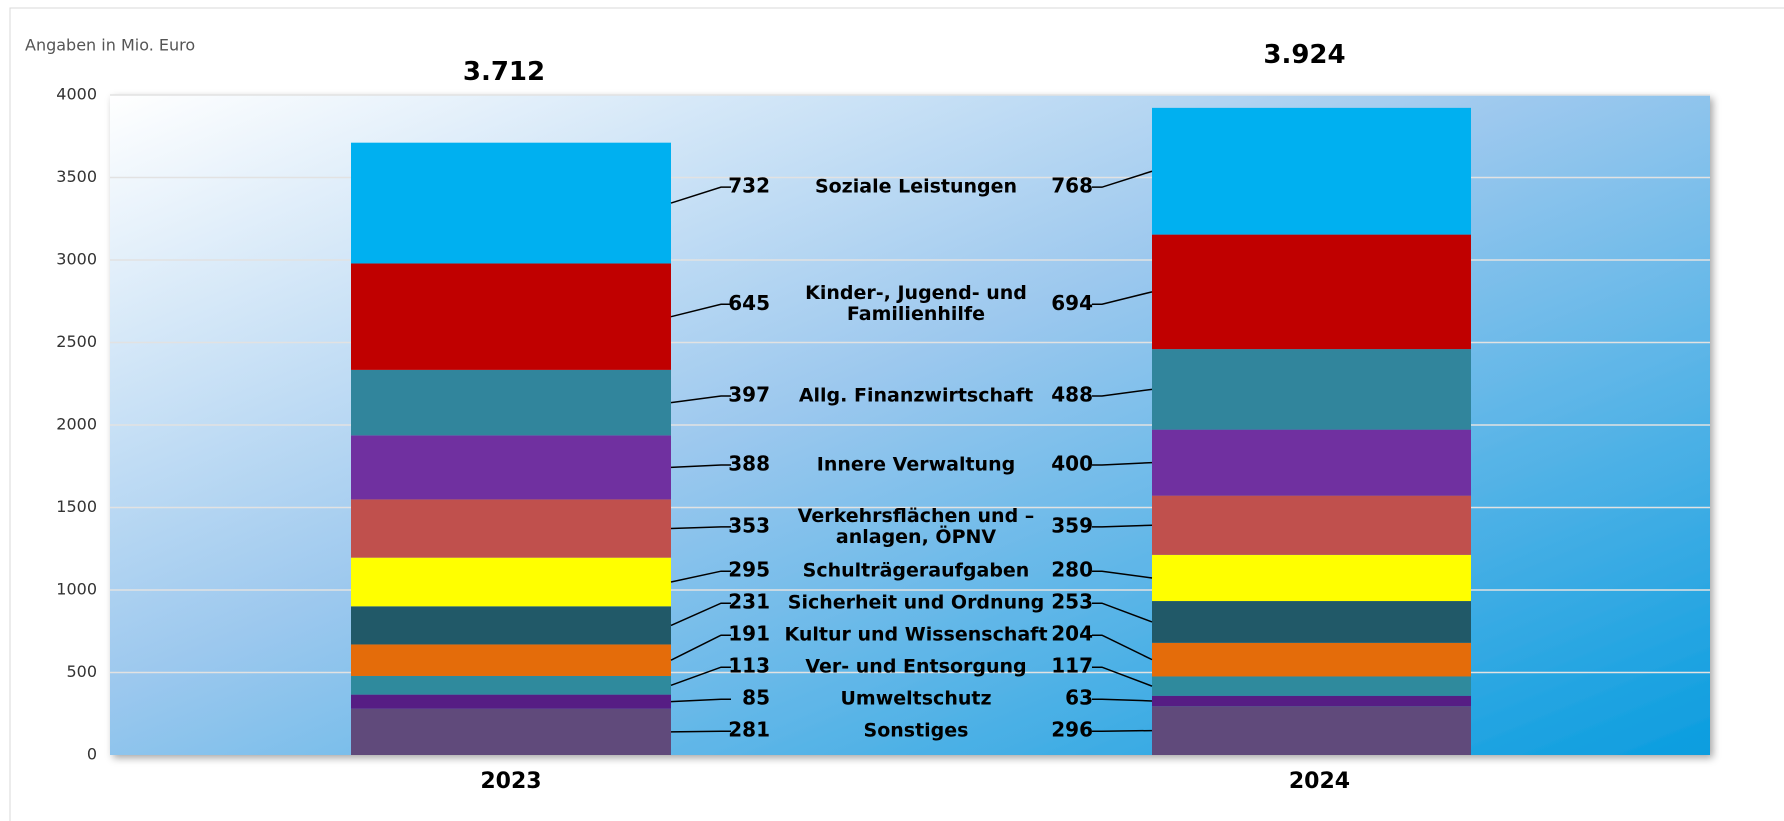 The width and height of the screenshot is (1784, 821). What do you see at coordinates (110, 45) in the screenshot?
I see `axis-title: Angaben in Mio. Euro` at bounding box center [110, 45].